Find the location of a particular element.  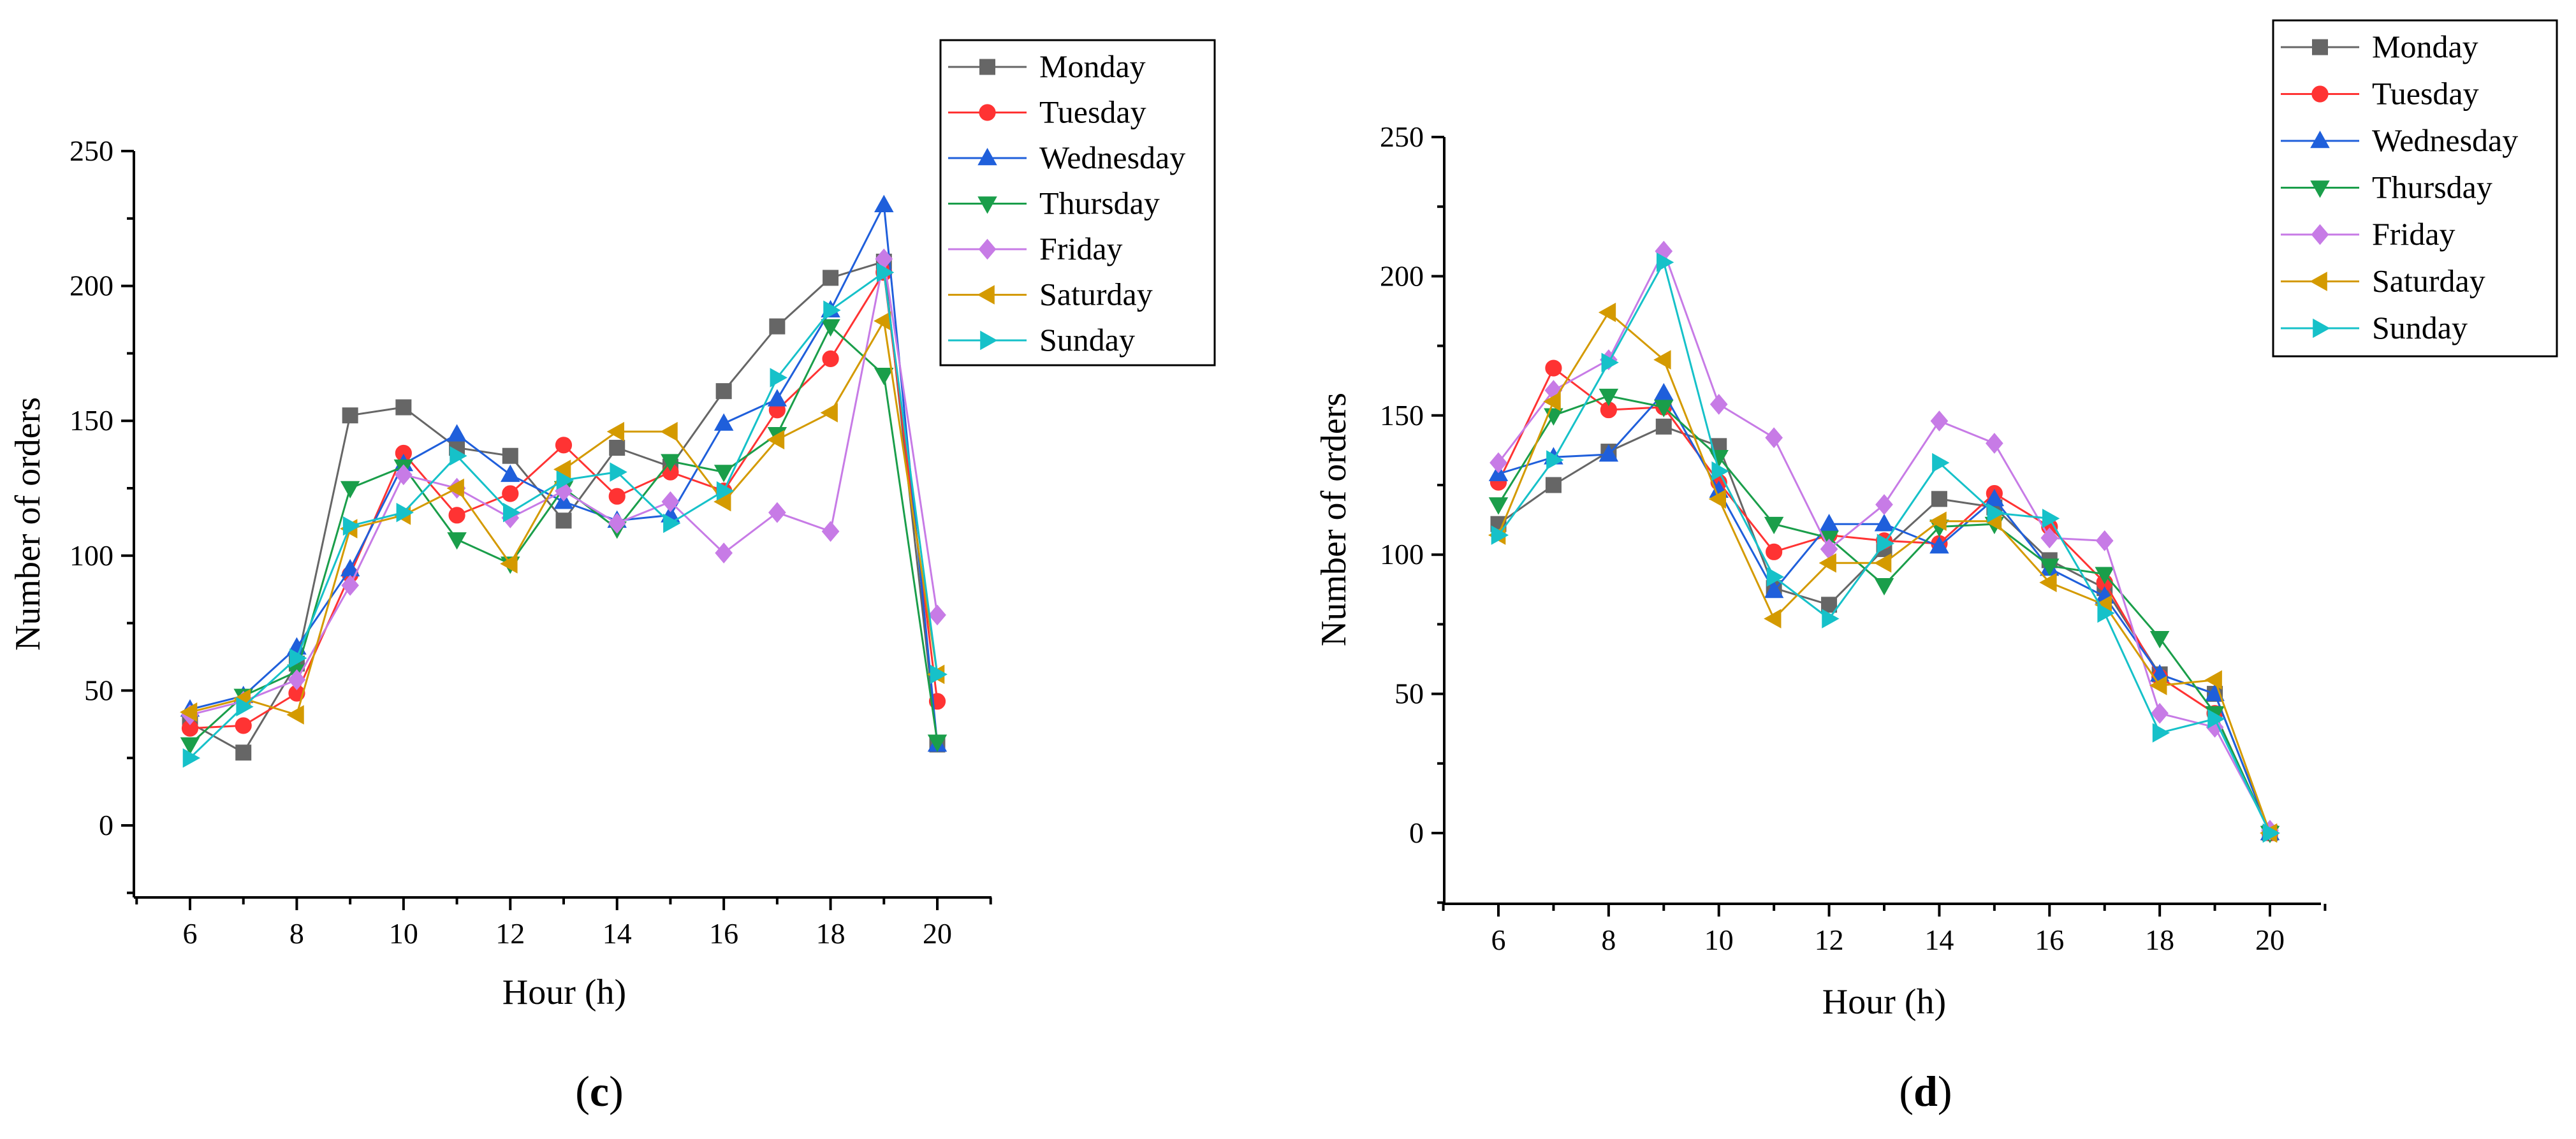

legend-item: Sunday is located at coordinates (1041, 340).